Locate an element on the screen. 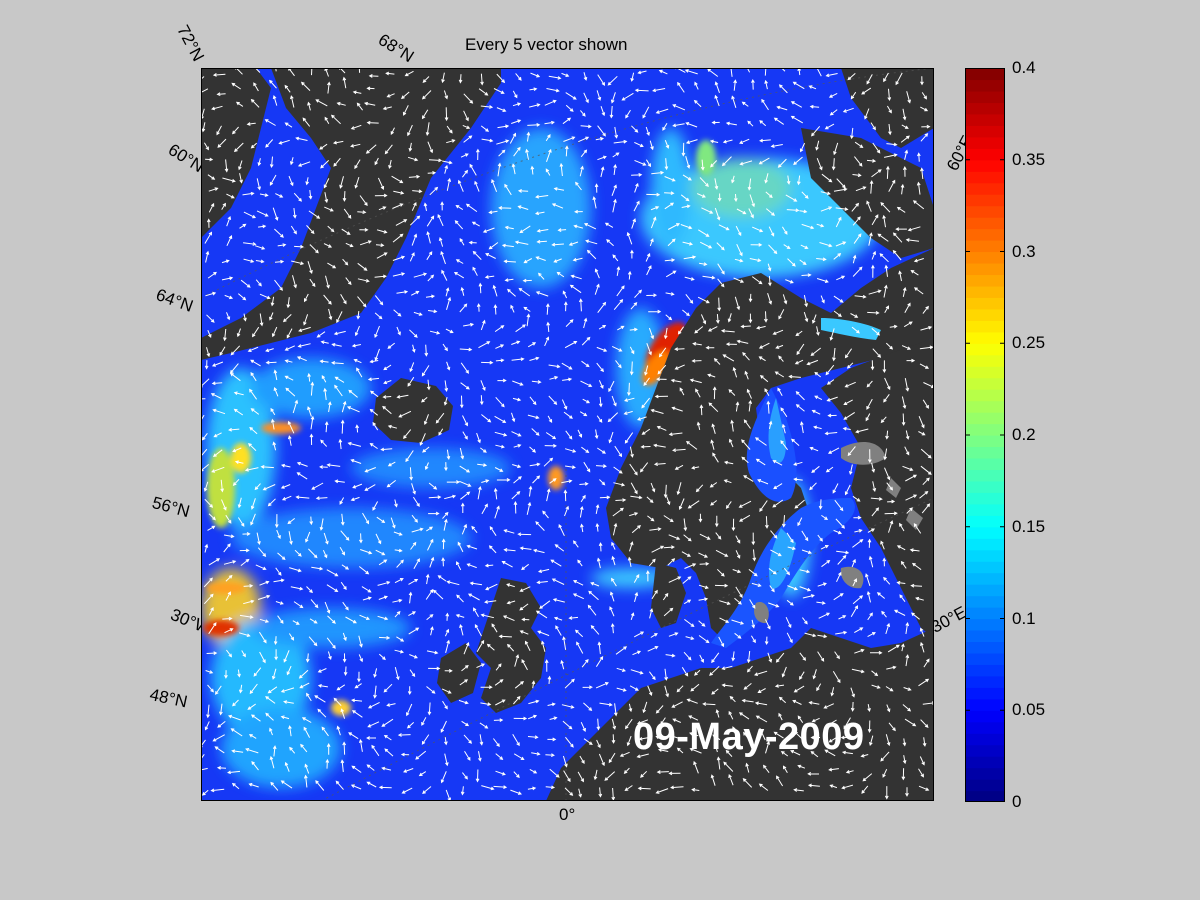 The image size is (1200, 900). colorbar is located at coordinates (985, 435).